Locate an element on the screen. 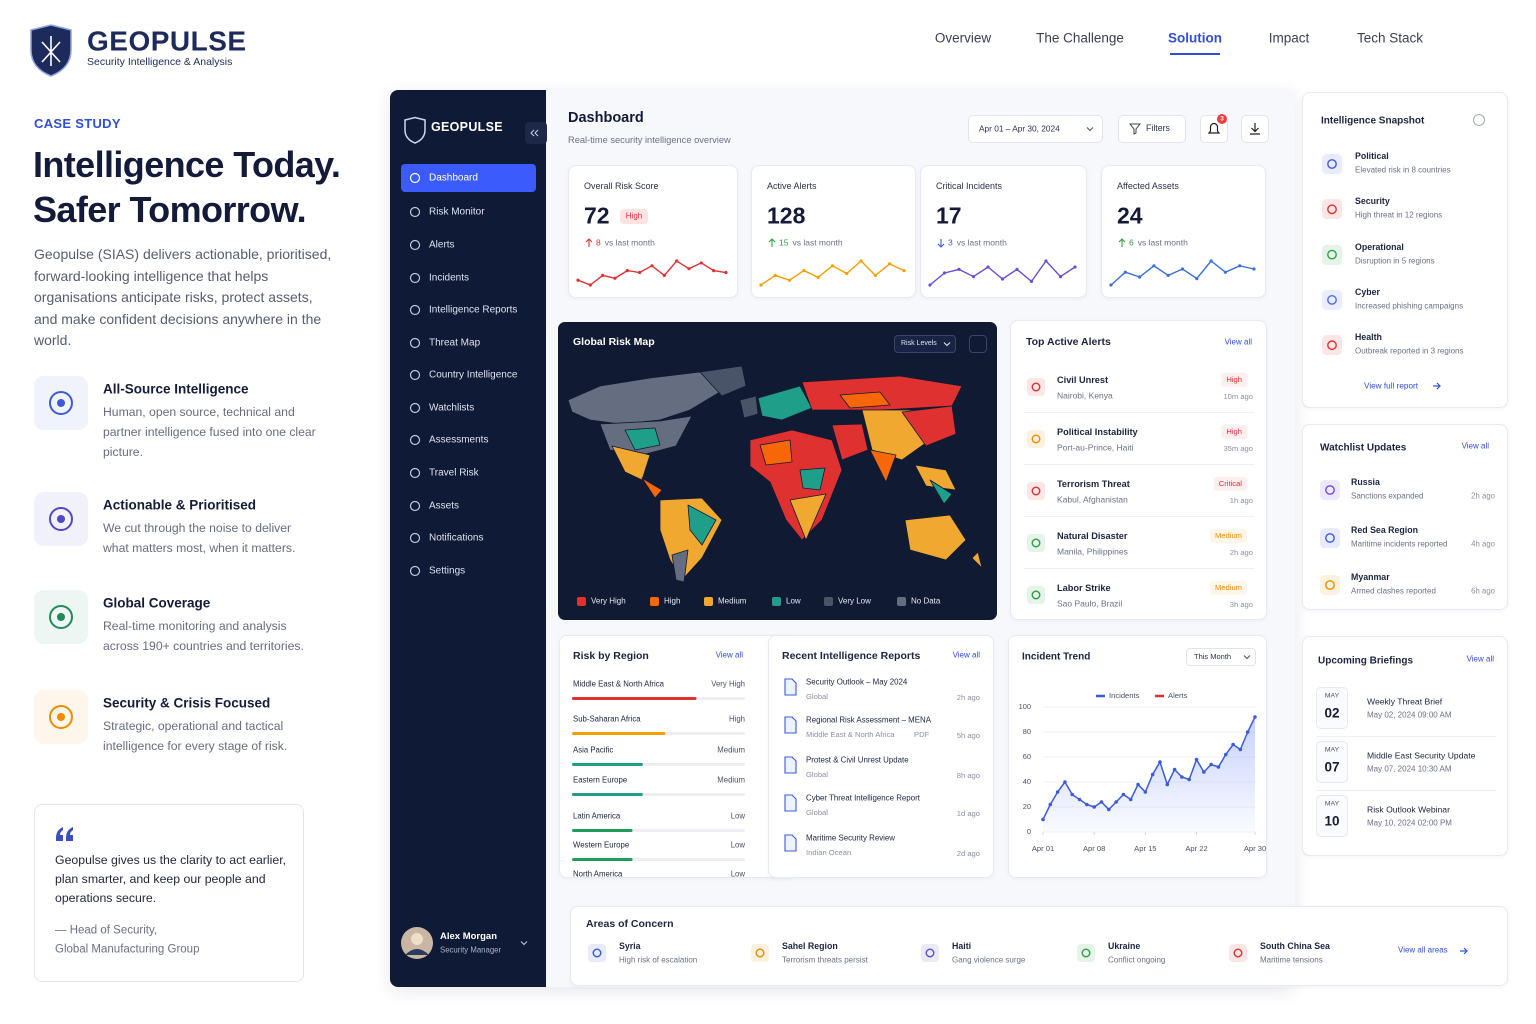  kpi-label: Overall Risk Score is located at coordinates (621, 186).